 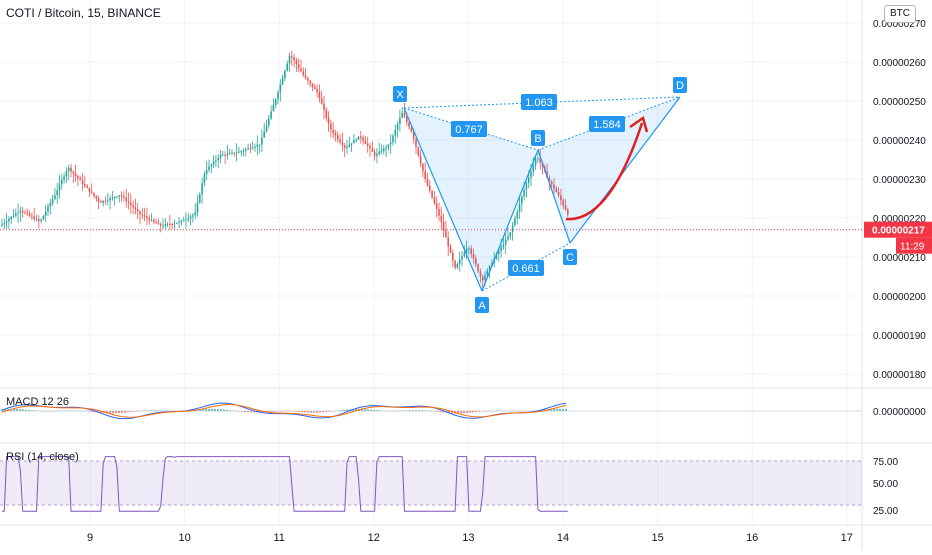 I want to click on pattern-point-badge, so click(x=482, y=305).